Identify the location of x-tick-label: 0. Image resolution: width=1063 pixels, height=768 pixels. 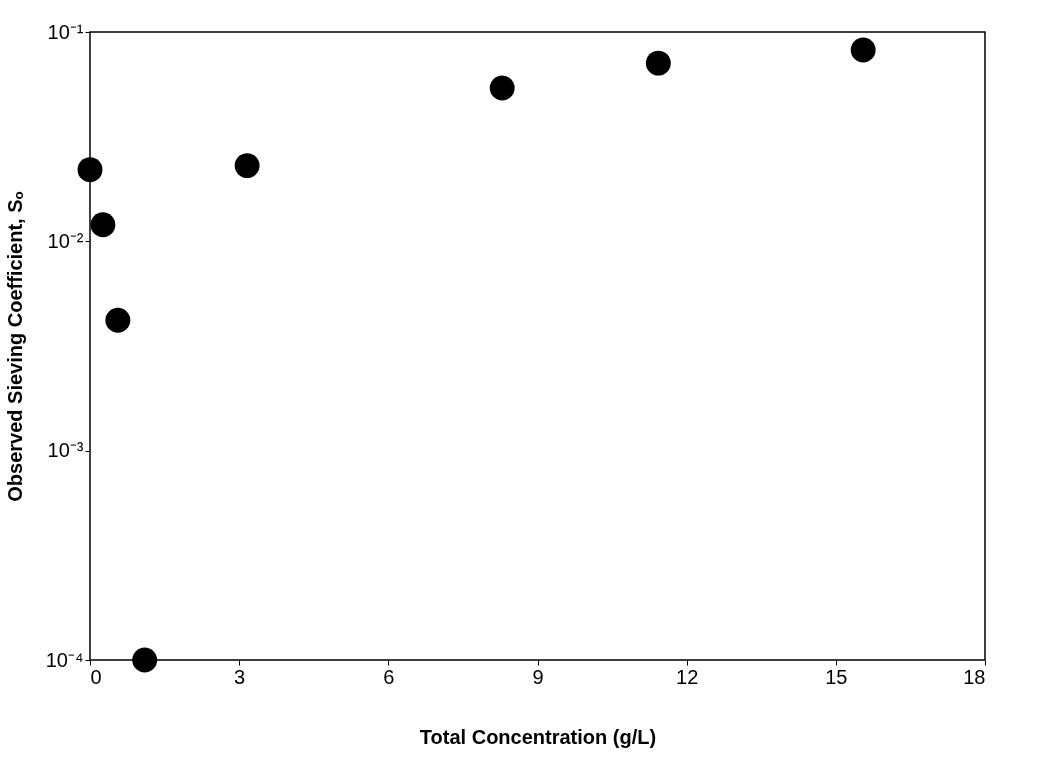
(96, 676).